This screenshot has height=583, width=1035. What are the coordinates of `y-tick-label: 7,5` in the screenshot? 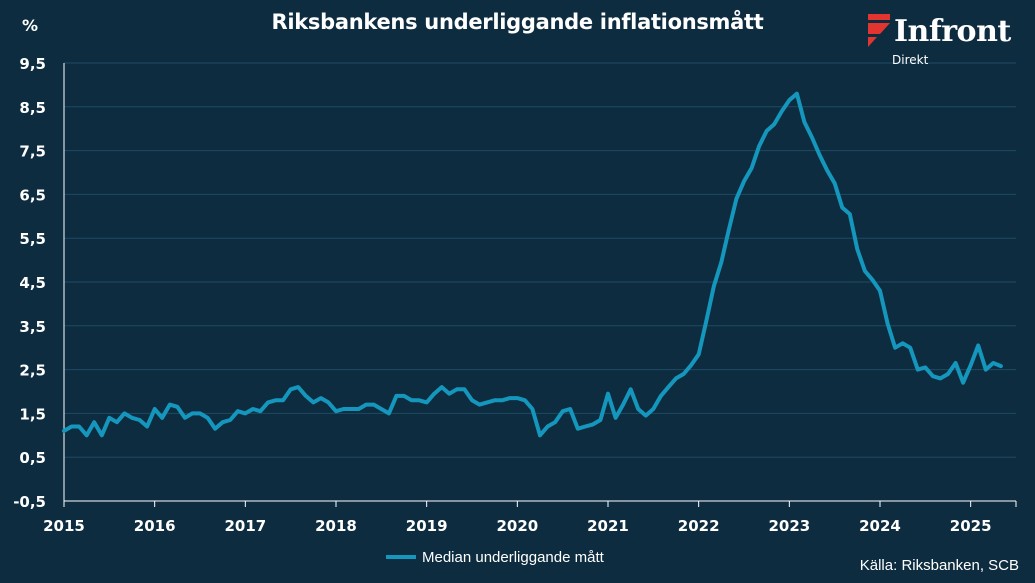 It's located at (32, 152).